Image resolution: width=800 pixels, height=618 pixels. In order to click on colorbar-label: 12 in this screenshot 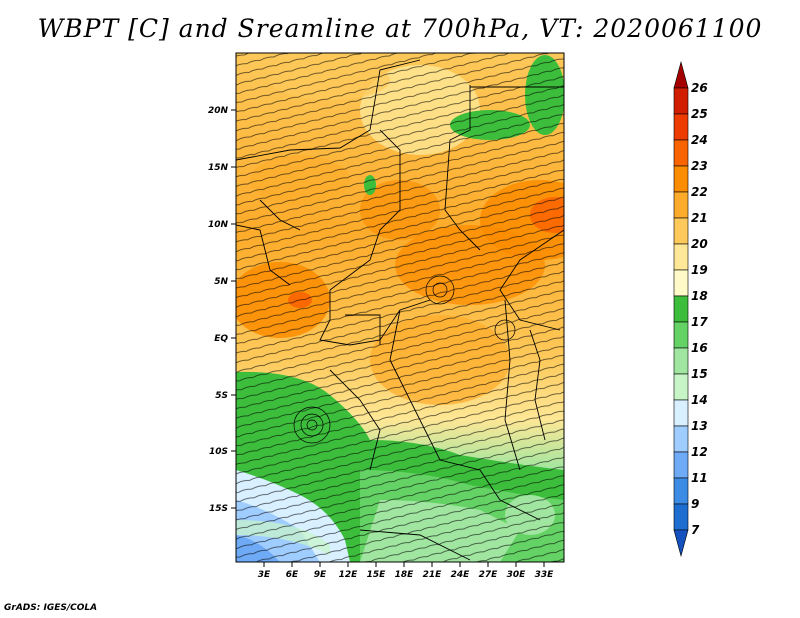, I will do `click(699, 452)`.